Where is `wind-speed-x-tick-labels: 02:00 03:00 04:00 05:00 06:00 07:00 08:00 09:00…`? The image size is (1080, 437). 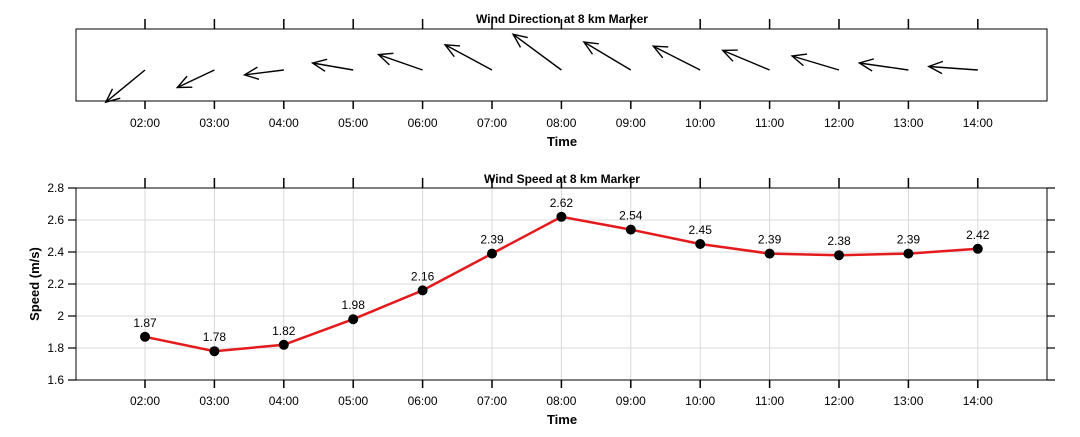 wind-speed-x-tick-labels: 02:00 03:00 04:00 05:00 06:00 07:00 08:00 09:00… is located at coordinates (561, 401).